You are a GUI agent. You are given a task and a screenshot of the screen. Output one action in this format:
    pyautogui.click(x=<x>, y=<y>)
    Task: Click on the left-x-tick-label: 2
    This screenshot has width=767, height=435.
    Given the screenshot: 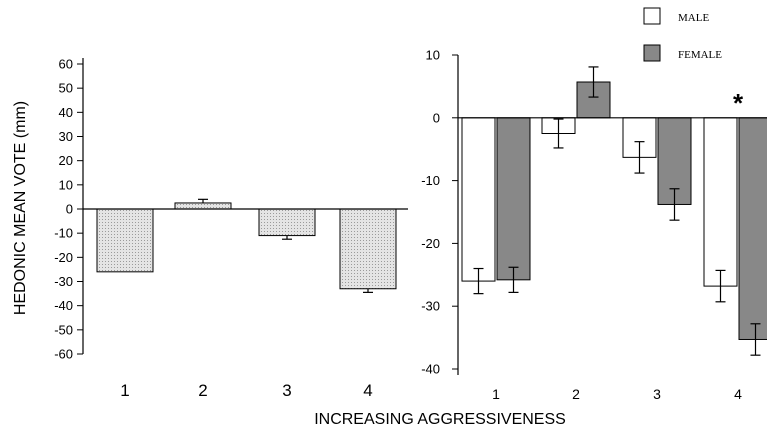 What is the action you would take?
    pyautogui.click(x=202, y=390)
    